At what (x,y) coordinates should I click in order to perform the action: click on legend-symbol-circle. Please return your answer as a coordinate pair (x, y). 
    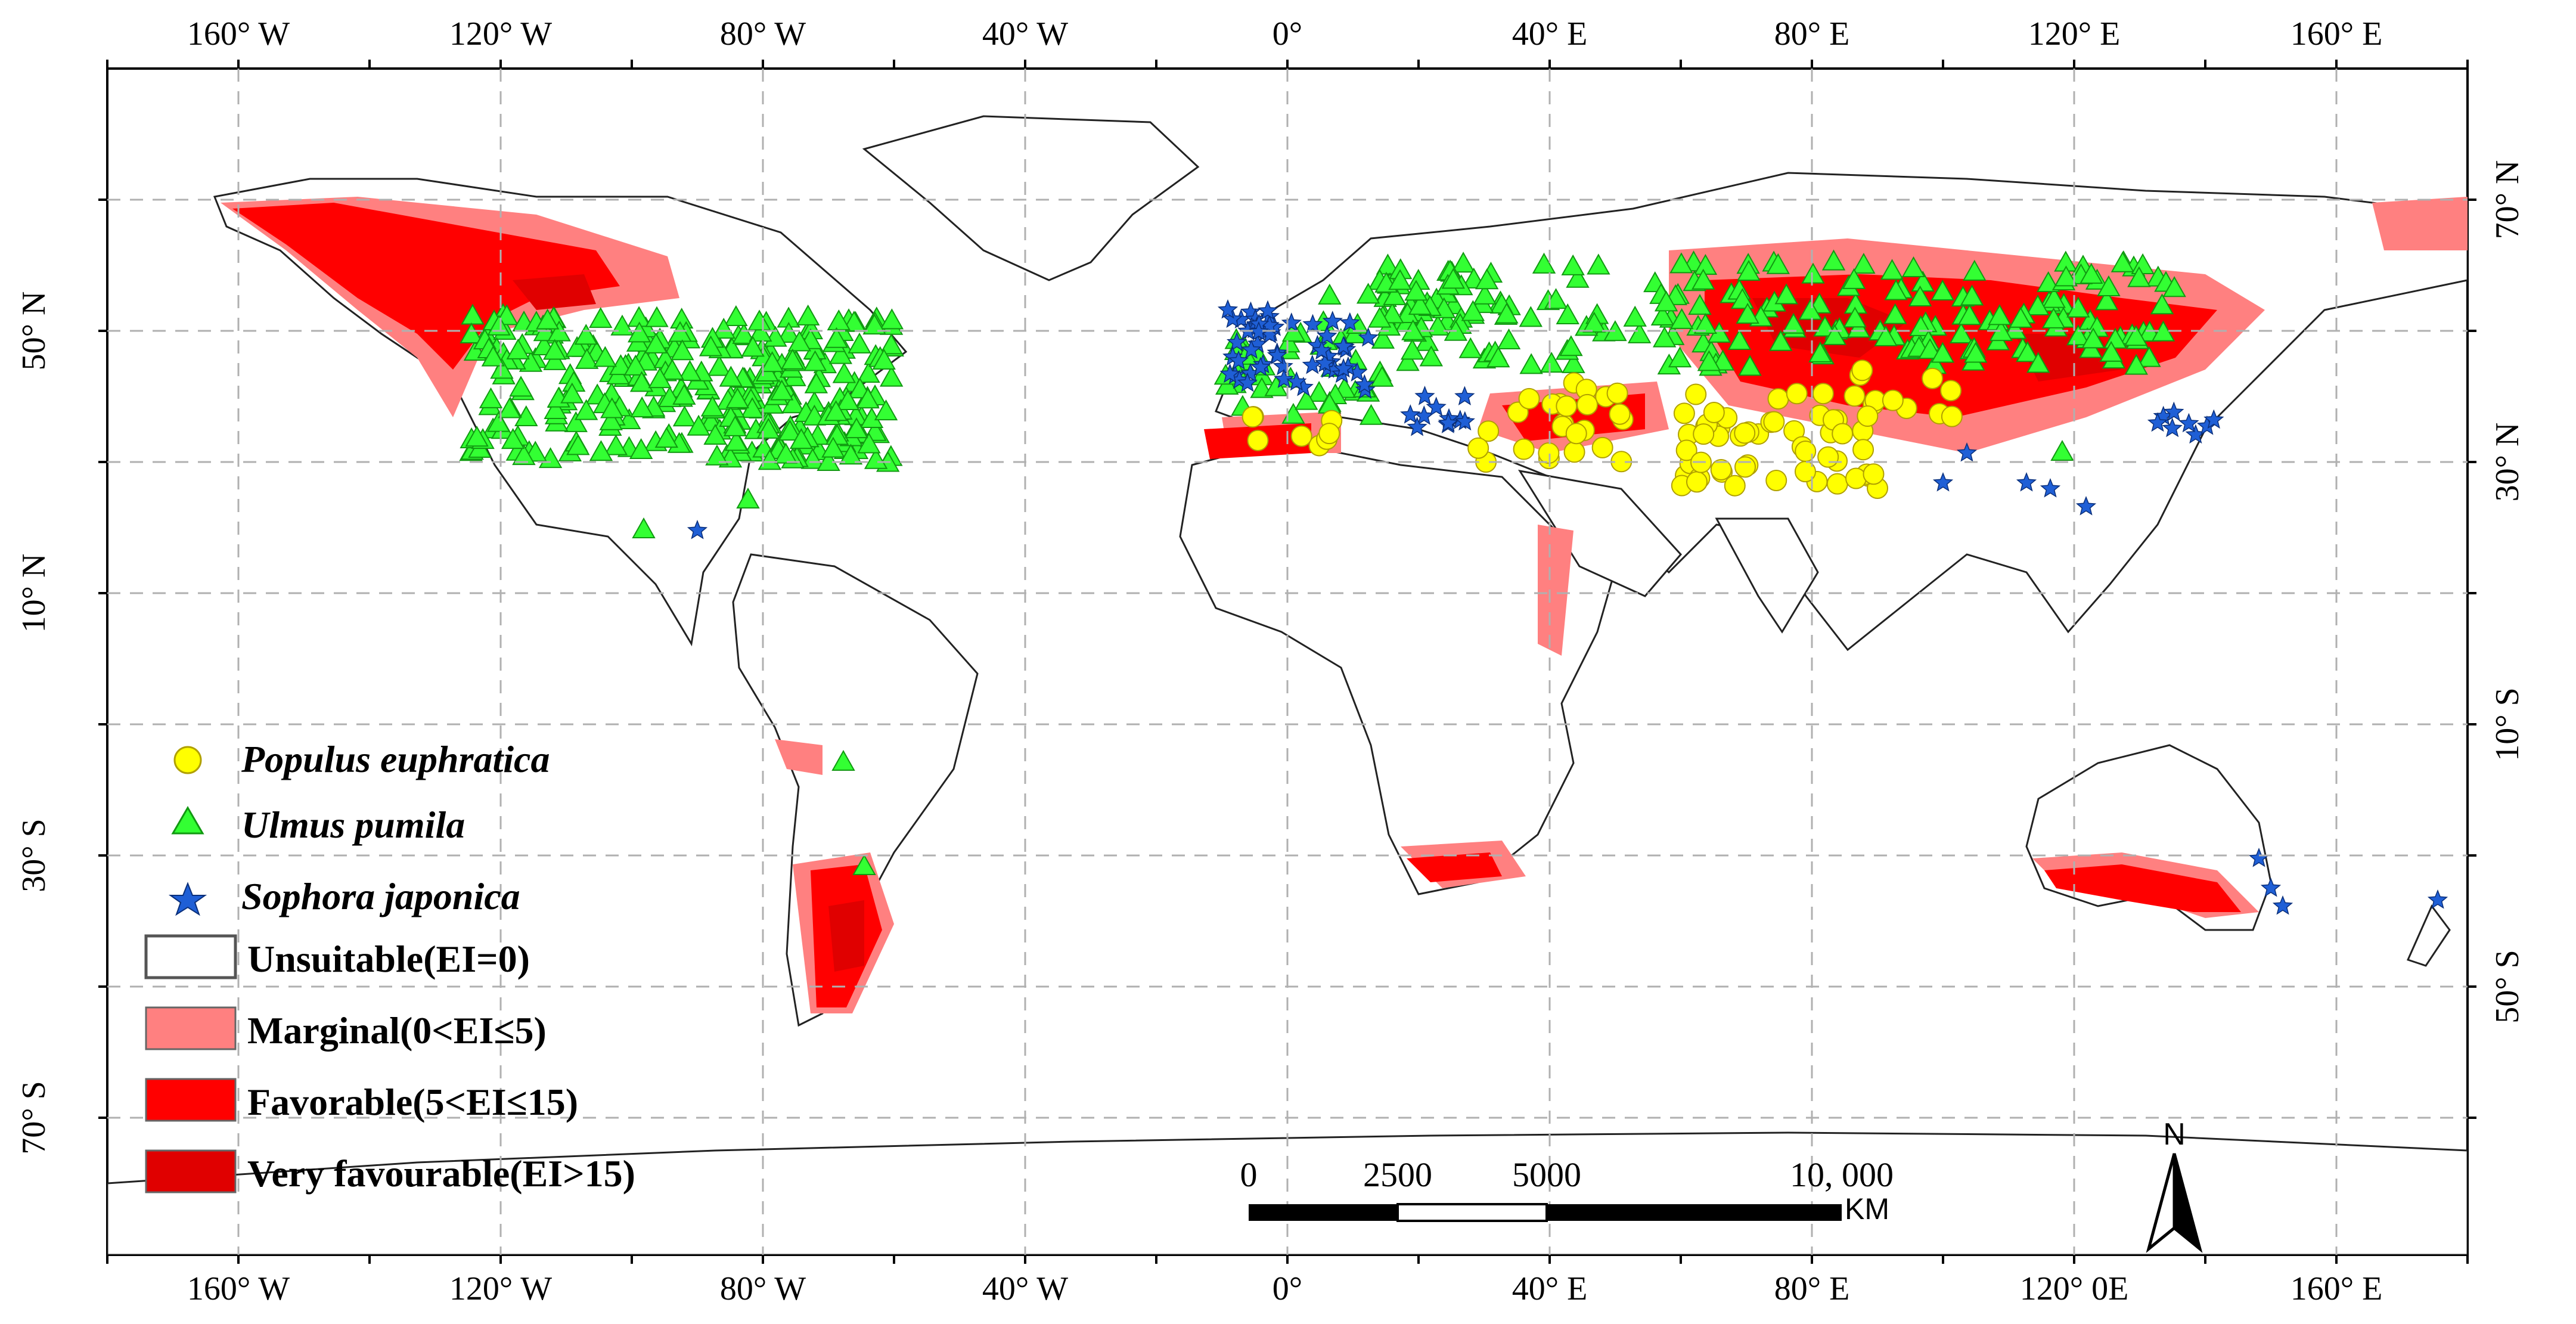
    Looking at the image, I should click on (187, 760).